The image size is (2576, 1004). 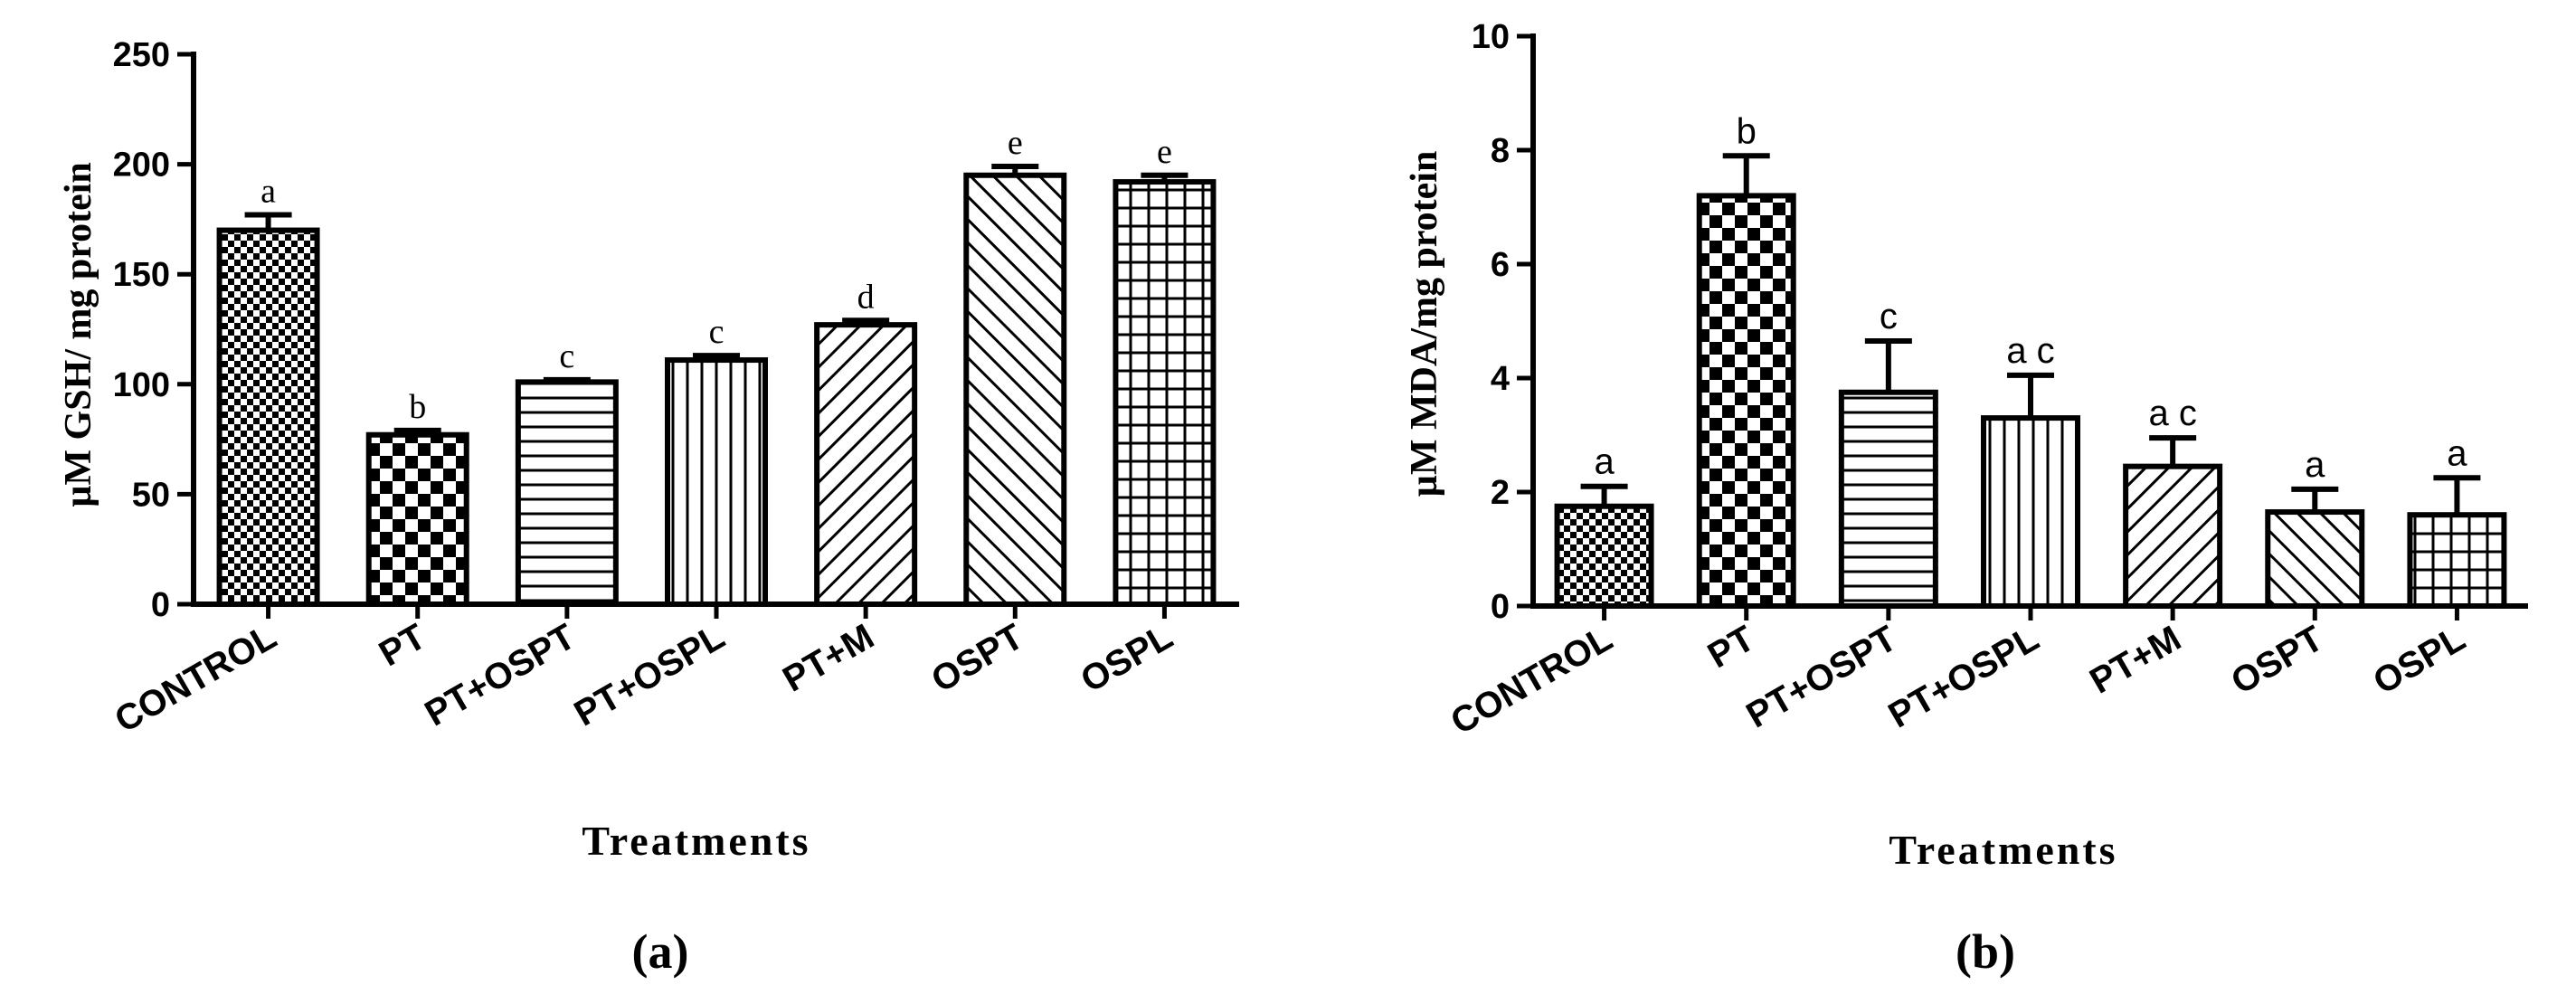 What do you see at coordinates (1424, 324) in the screenshot?
I see `y-axis-label: µM MDA/mg protein` at bounding box center [1424, 324].